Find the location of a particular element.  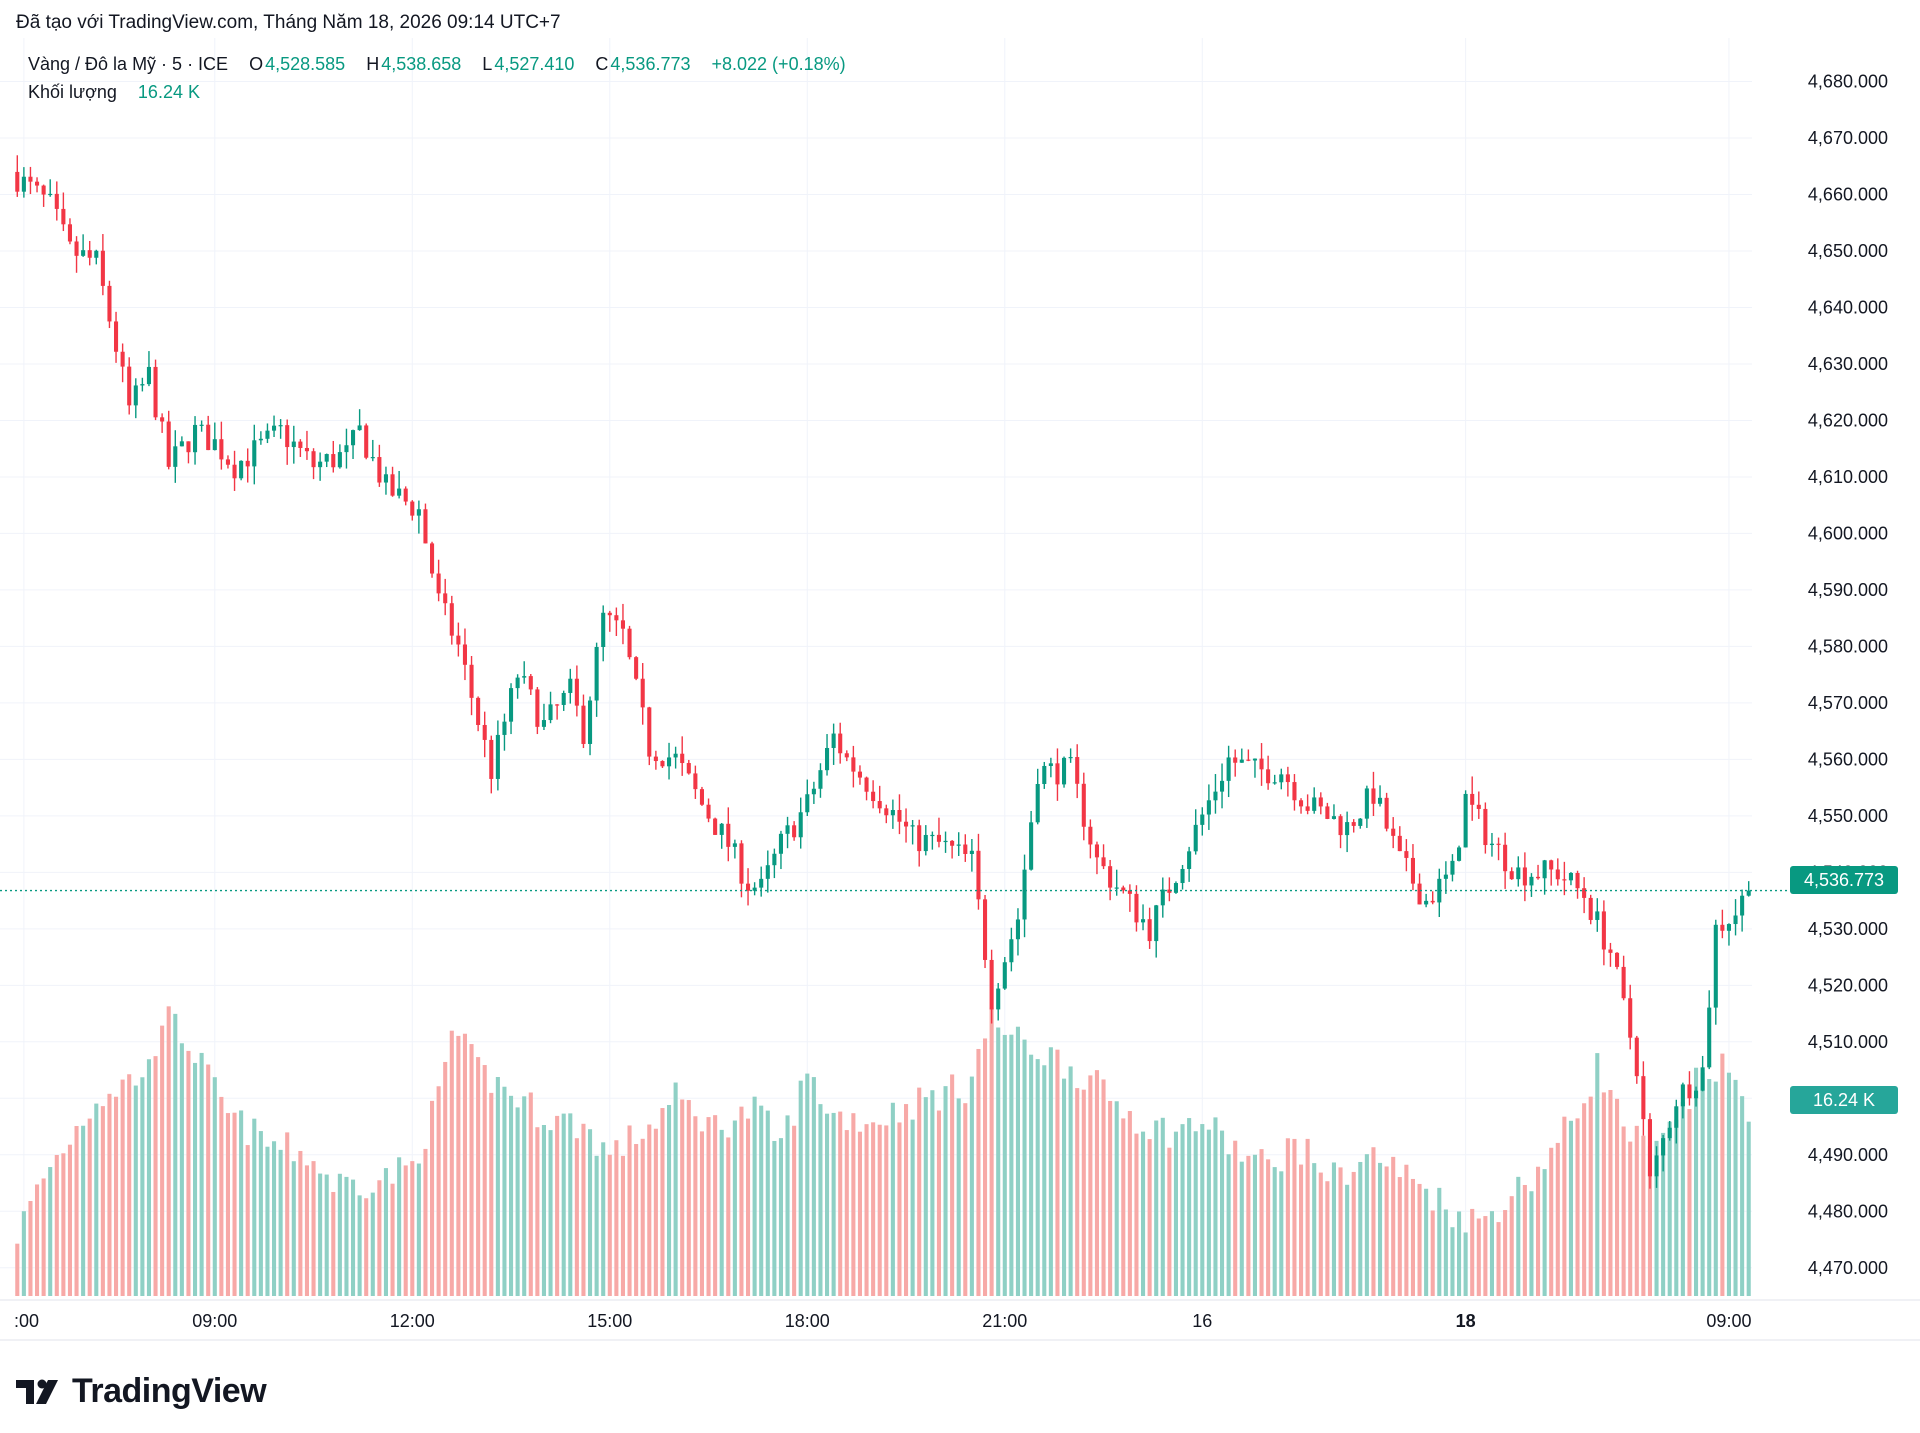

tradingview-logo: TradingView is located at coordinates (141, 1391).